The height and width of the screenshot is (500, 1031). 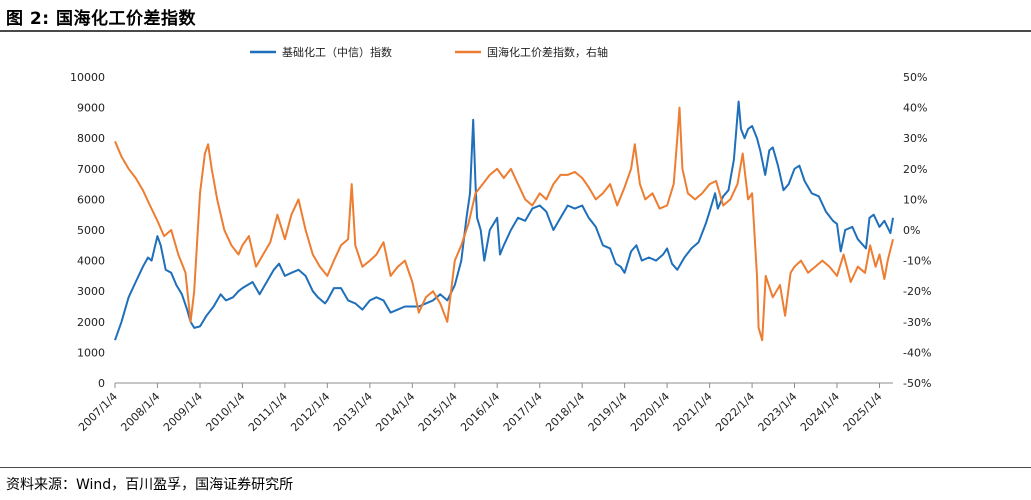 What do you see at coordinates (608, 412) in the screenshot?
I see `x-axis-tick-label: 2019/1/4` at bounding box center [608, 412].